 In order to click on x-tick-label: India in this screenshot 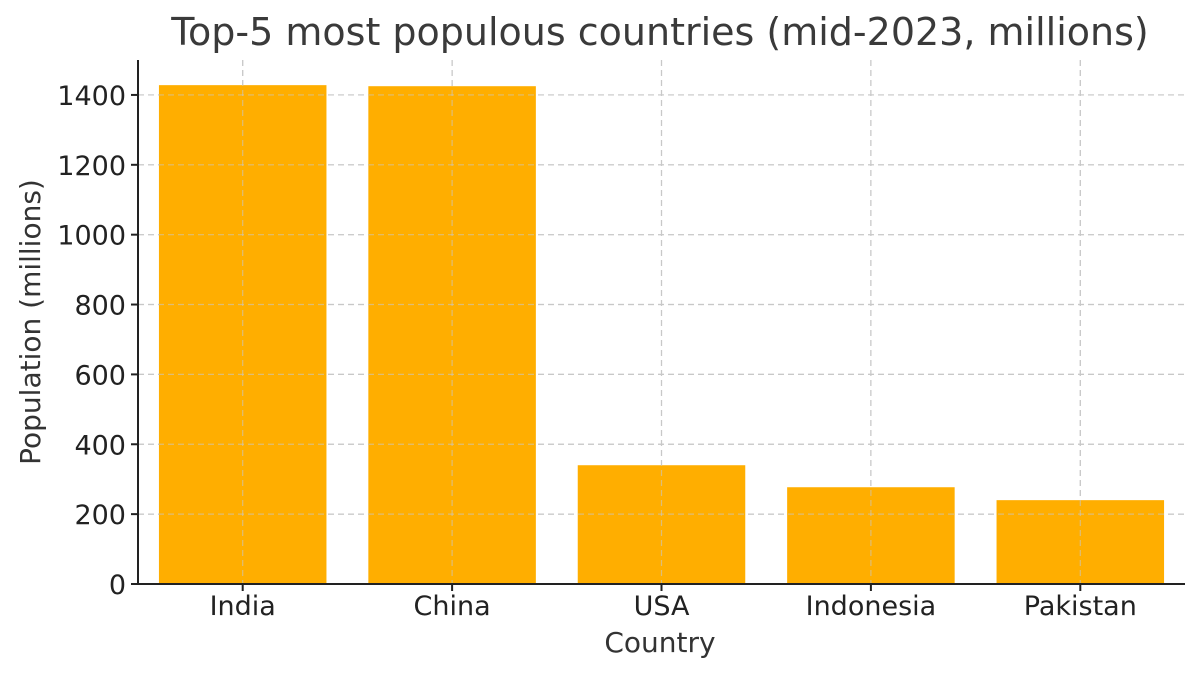, I will do `click(243, 606)`.